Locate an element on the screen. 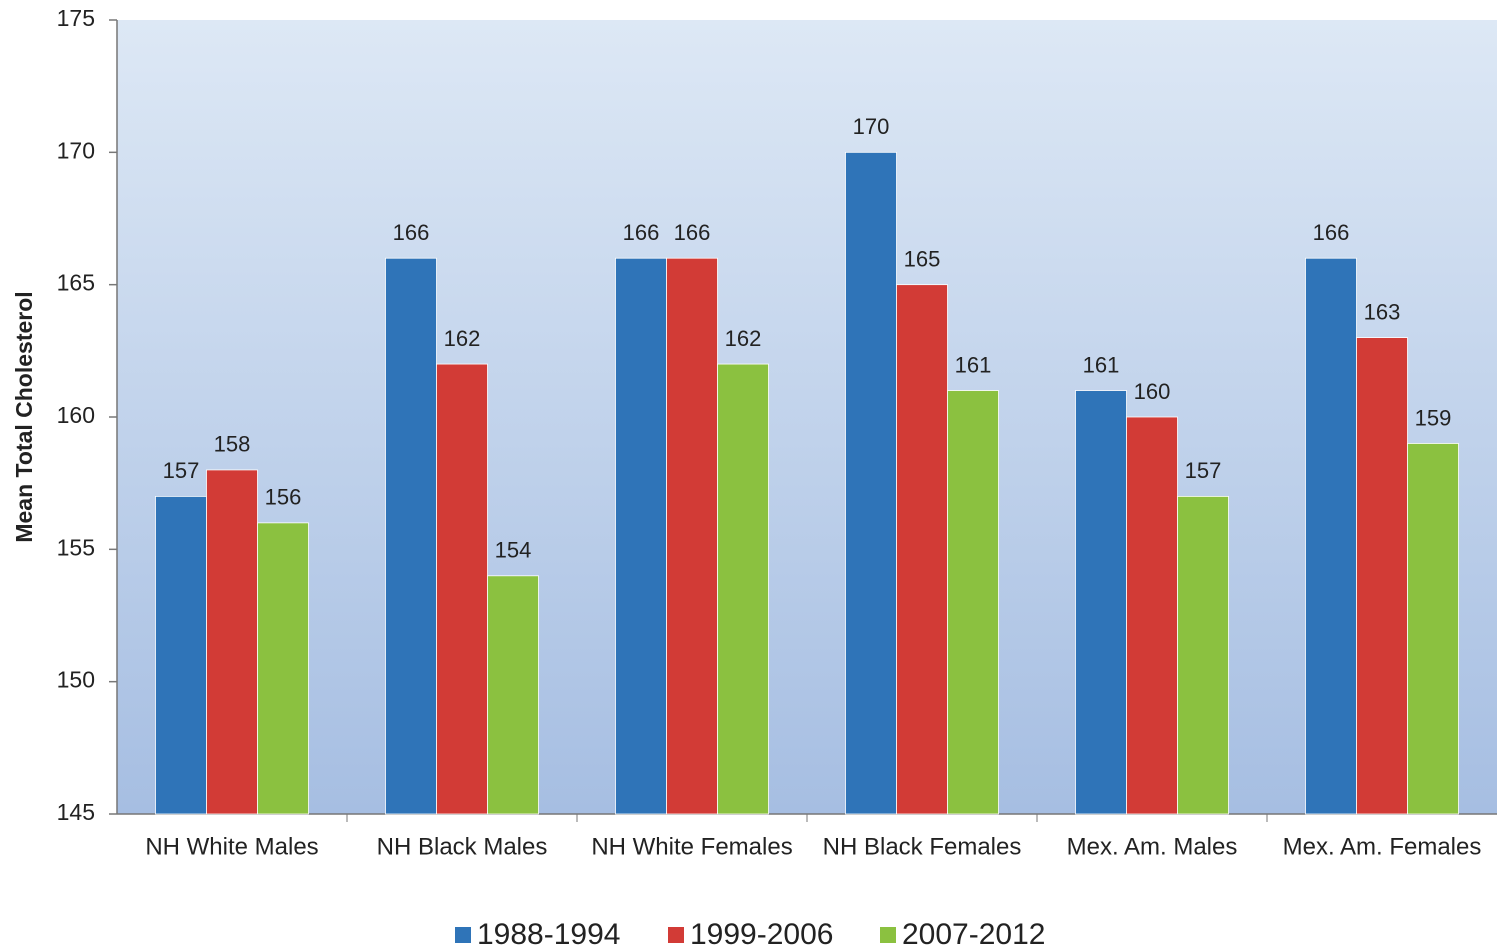 The width and height of the screenshot is (1500, 952). x-tick-label: NH White Females is located at coordinates (691, 846).